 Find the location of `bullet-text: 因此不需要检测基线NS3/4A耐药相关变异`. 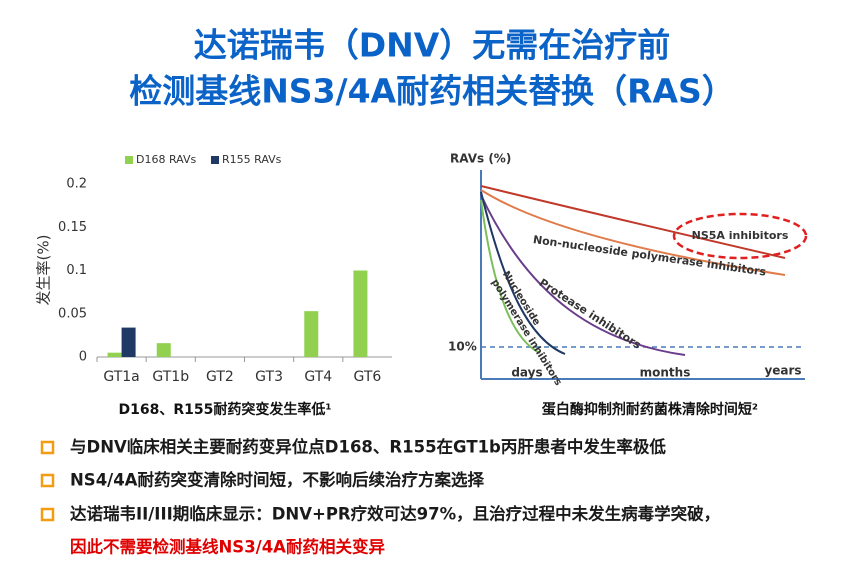

bullet-text: 因此不需要检测基线NS3/4A耐药相关变异 is located at coordinates (227, 547).